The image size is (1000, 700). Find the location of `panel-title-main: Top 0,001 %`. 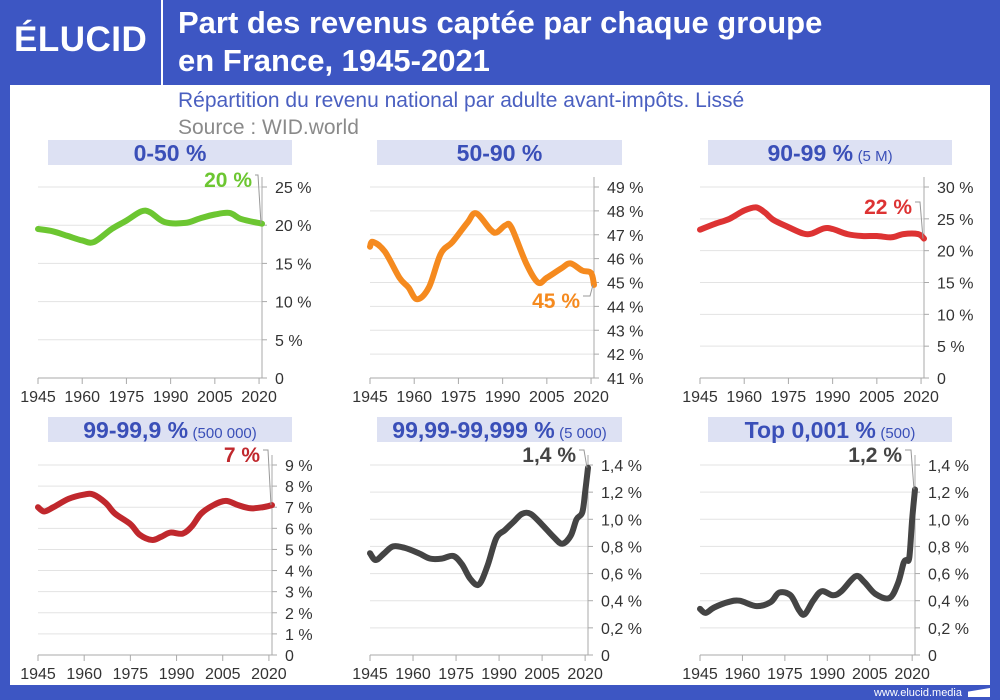

panel-title-main: Top 0,001 % is located at coordinates (810, 430).